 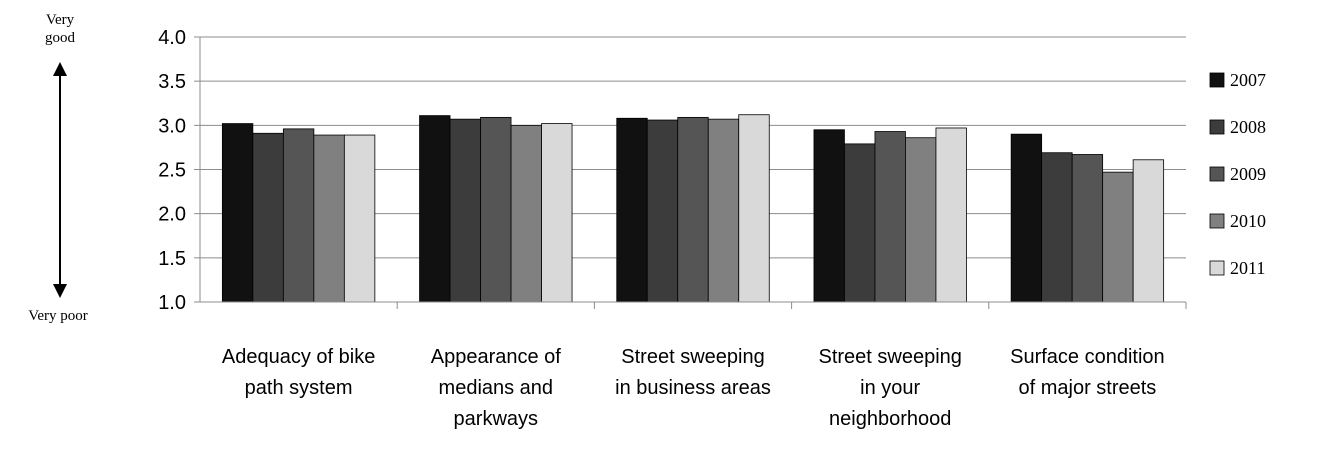 What do you see at coordinates (496, 419) in the screenshot?
I see `category-label: parkways` at bounding box center [496, 419].